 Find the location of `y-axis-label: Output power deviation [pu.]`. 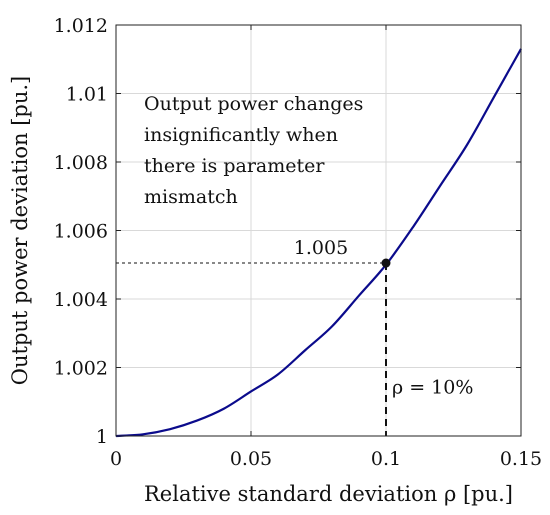

y-axis-label: Output power deviation [pu.] is located at coordinates (20, 230).